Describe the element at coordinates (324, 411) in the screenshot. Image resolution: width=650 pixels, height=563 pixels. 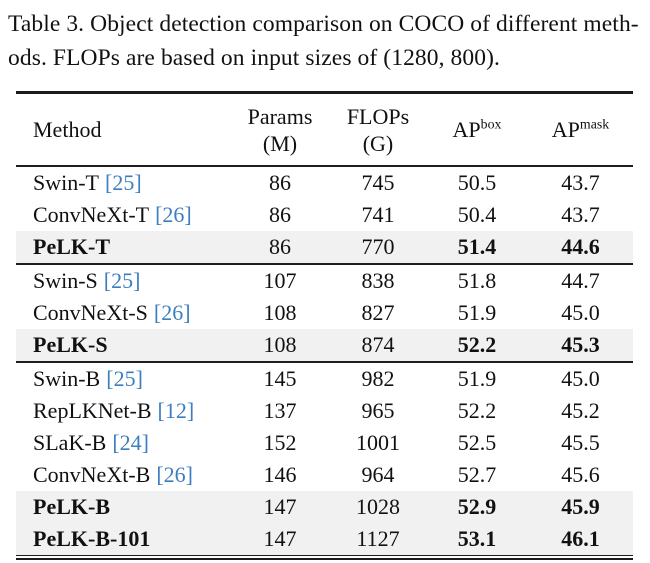
I see `table-row-replknet-b: RepLKNet-B [12] 137 965 52.2 45.2` at that location.